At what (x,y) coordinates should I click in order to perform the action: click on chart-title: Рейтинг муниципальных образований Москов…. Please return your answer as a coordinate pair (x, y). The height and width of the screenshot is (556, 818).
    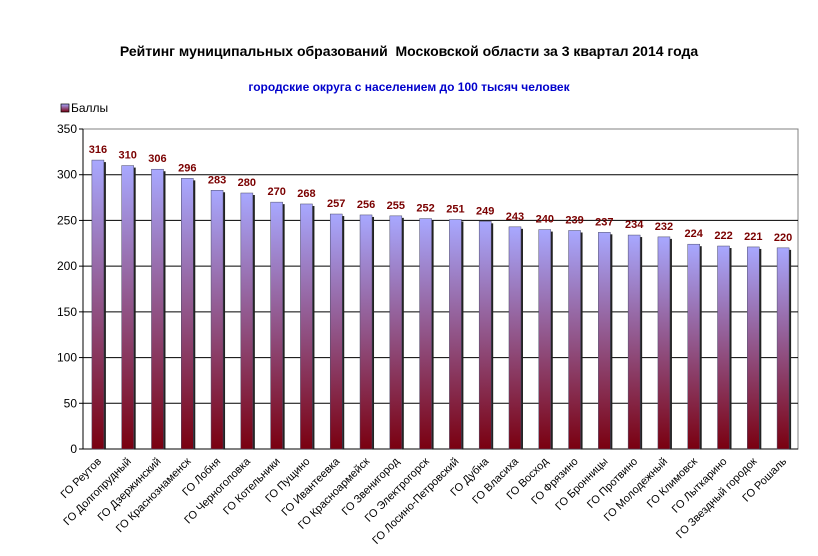
    Looking at the image, I should click on (409, 51).